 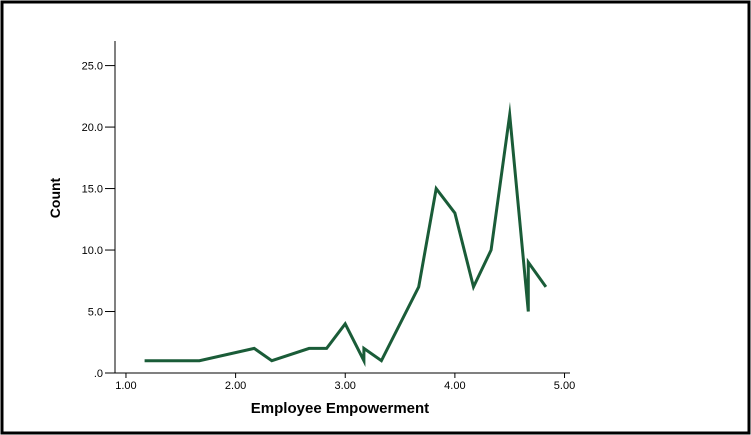 What do you see at coordinates (340, 408) in the screenshot?
I see `x-axis-title: Employee Empowerment` at bounding box center [340, 408].